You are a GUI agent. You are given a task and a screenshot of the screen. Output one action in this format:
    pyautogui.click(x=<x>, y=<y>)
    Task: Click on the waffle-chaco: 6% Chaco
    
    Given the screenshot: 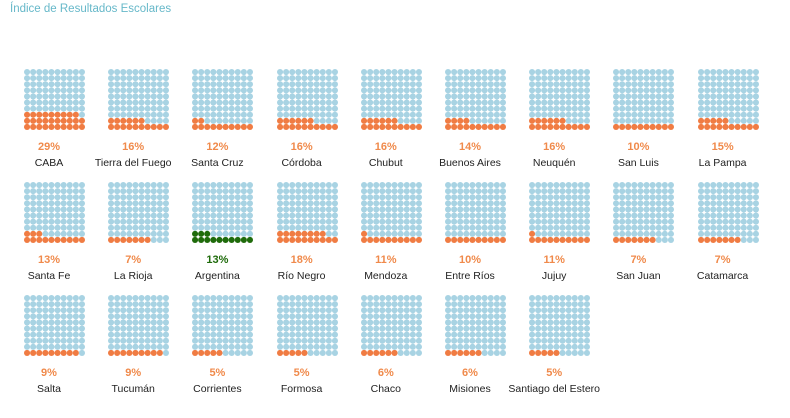 What is the action you would take?
    pyautogui.click(x=386, y=347)
    